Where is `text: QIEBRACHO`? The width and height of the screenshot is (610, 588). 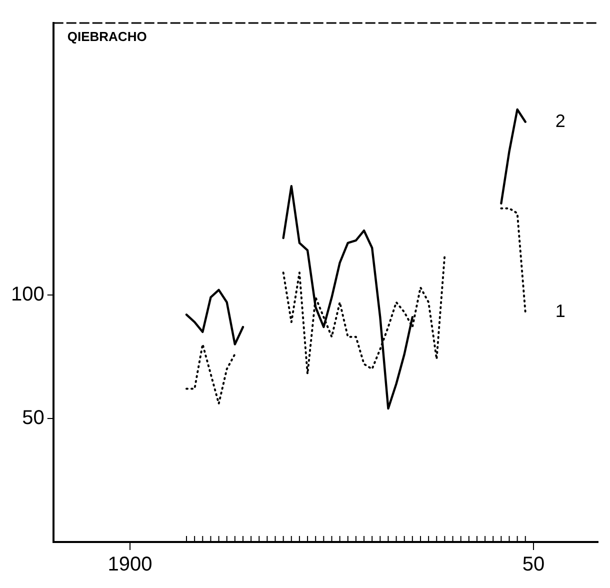
text: QIEBRACHO is located at coordinates (107, 36).